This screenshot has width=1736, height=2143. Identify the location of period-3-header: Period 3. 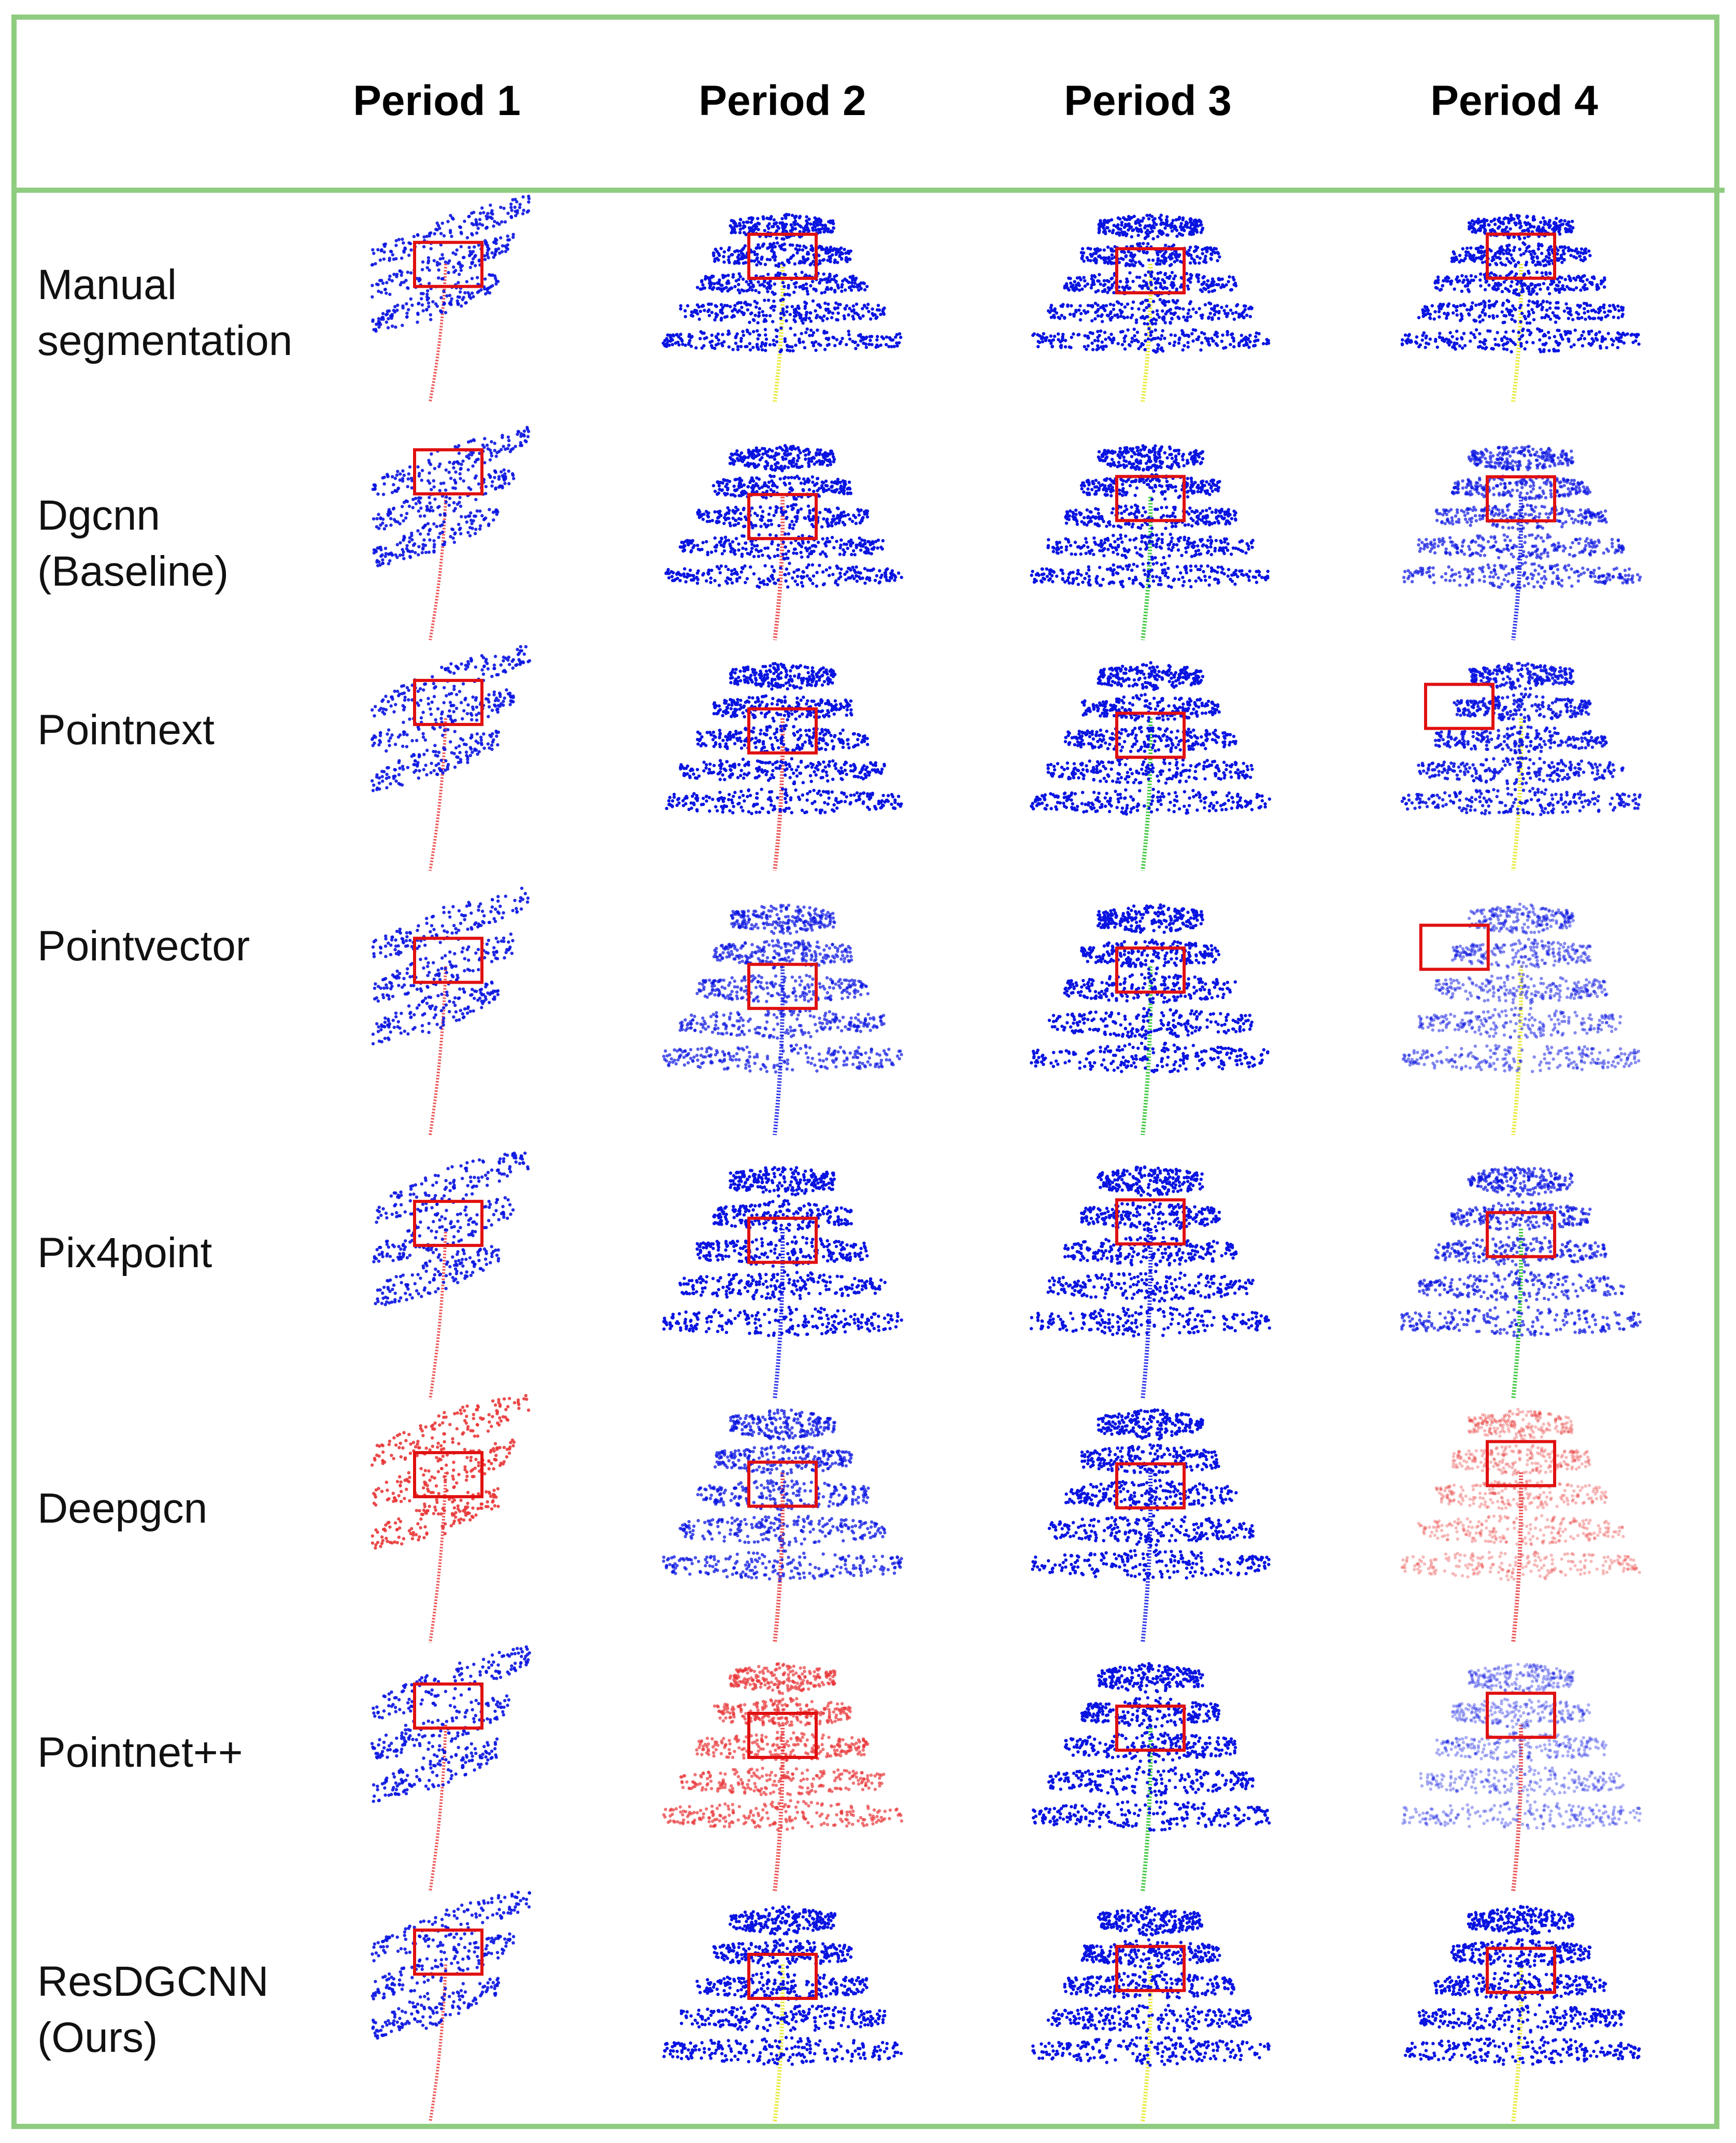
(1148, 102).